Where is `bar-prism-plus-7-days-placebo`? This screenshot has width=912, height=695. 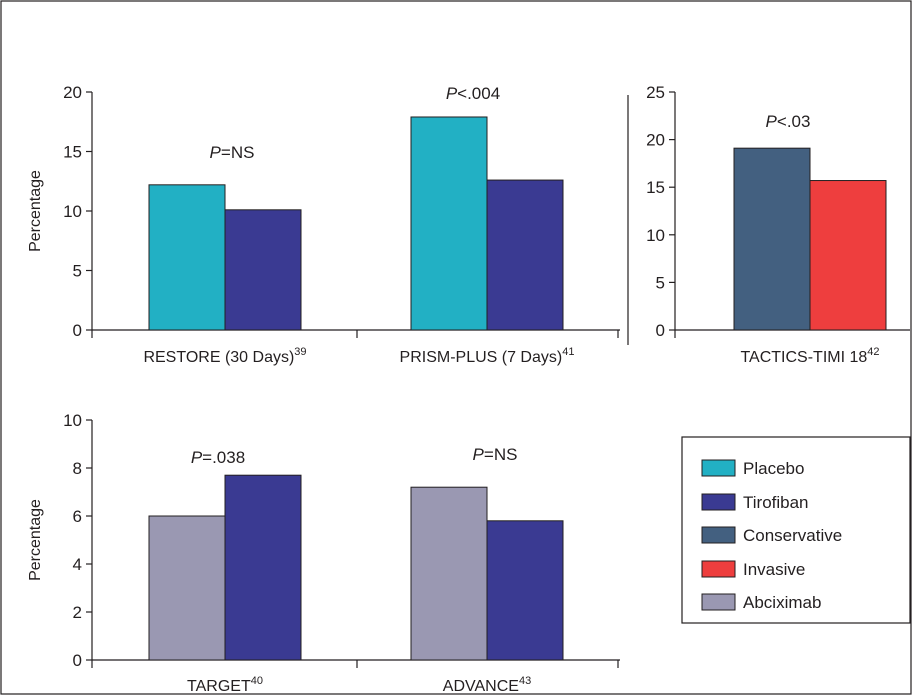 bar-prism-plus-7-days-placebo is located at coordinates (449, 223).